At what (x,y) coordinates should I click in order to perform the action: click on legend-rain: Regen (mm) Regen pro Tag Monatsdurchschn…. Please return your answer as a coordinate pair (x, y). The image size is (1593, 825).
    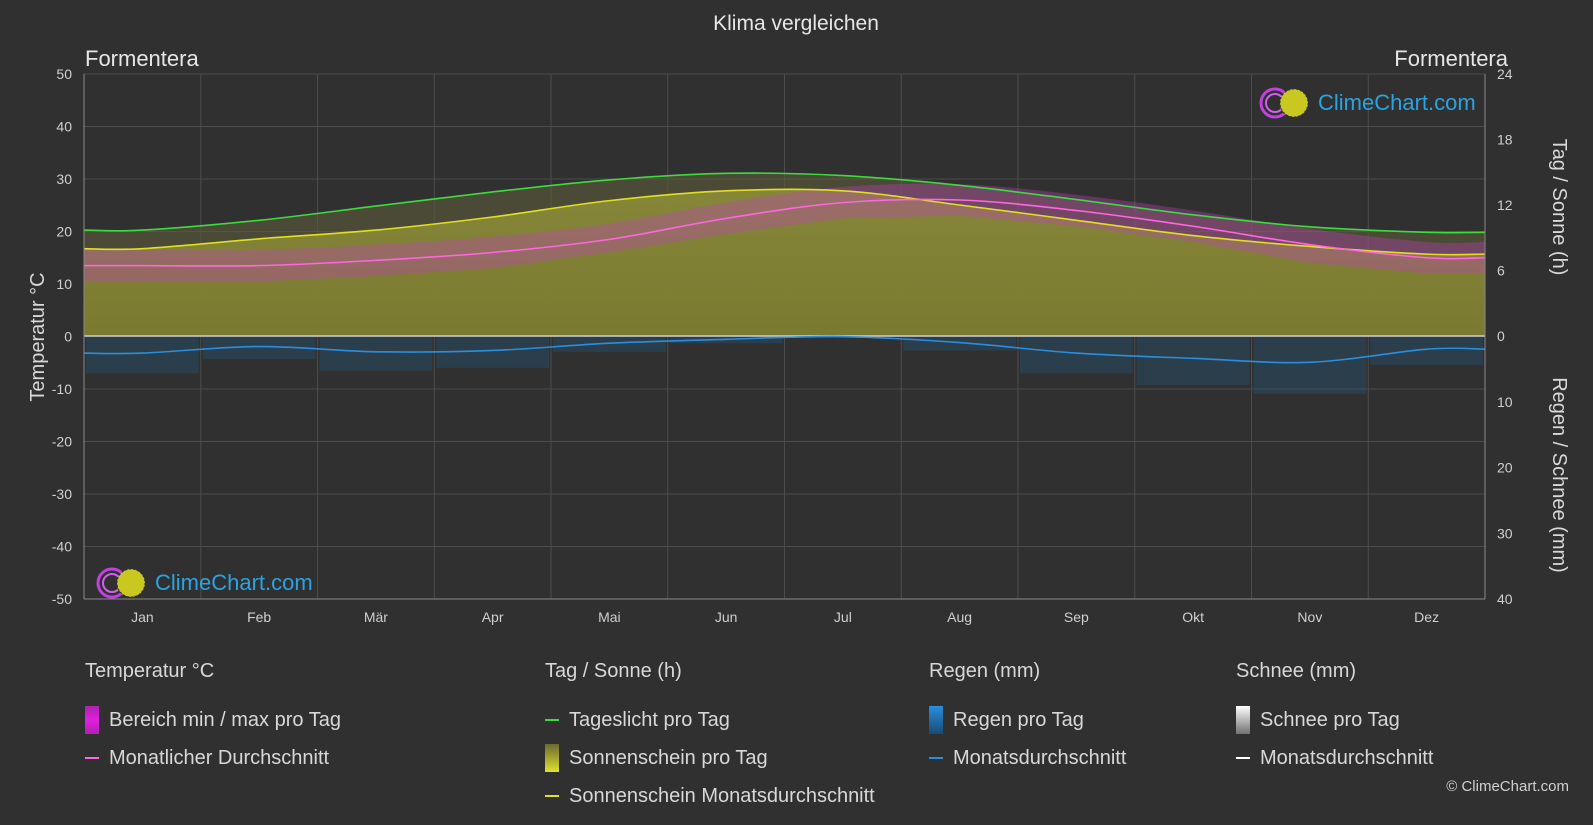
    Looking at the image, I should click on (1027, 718).